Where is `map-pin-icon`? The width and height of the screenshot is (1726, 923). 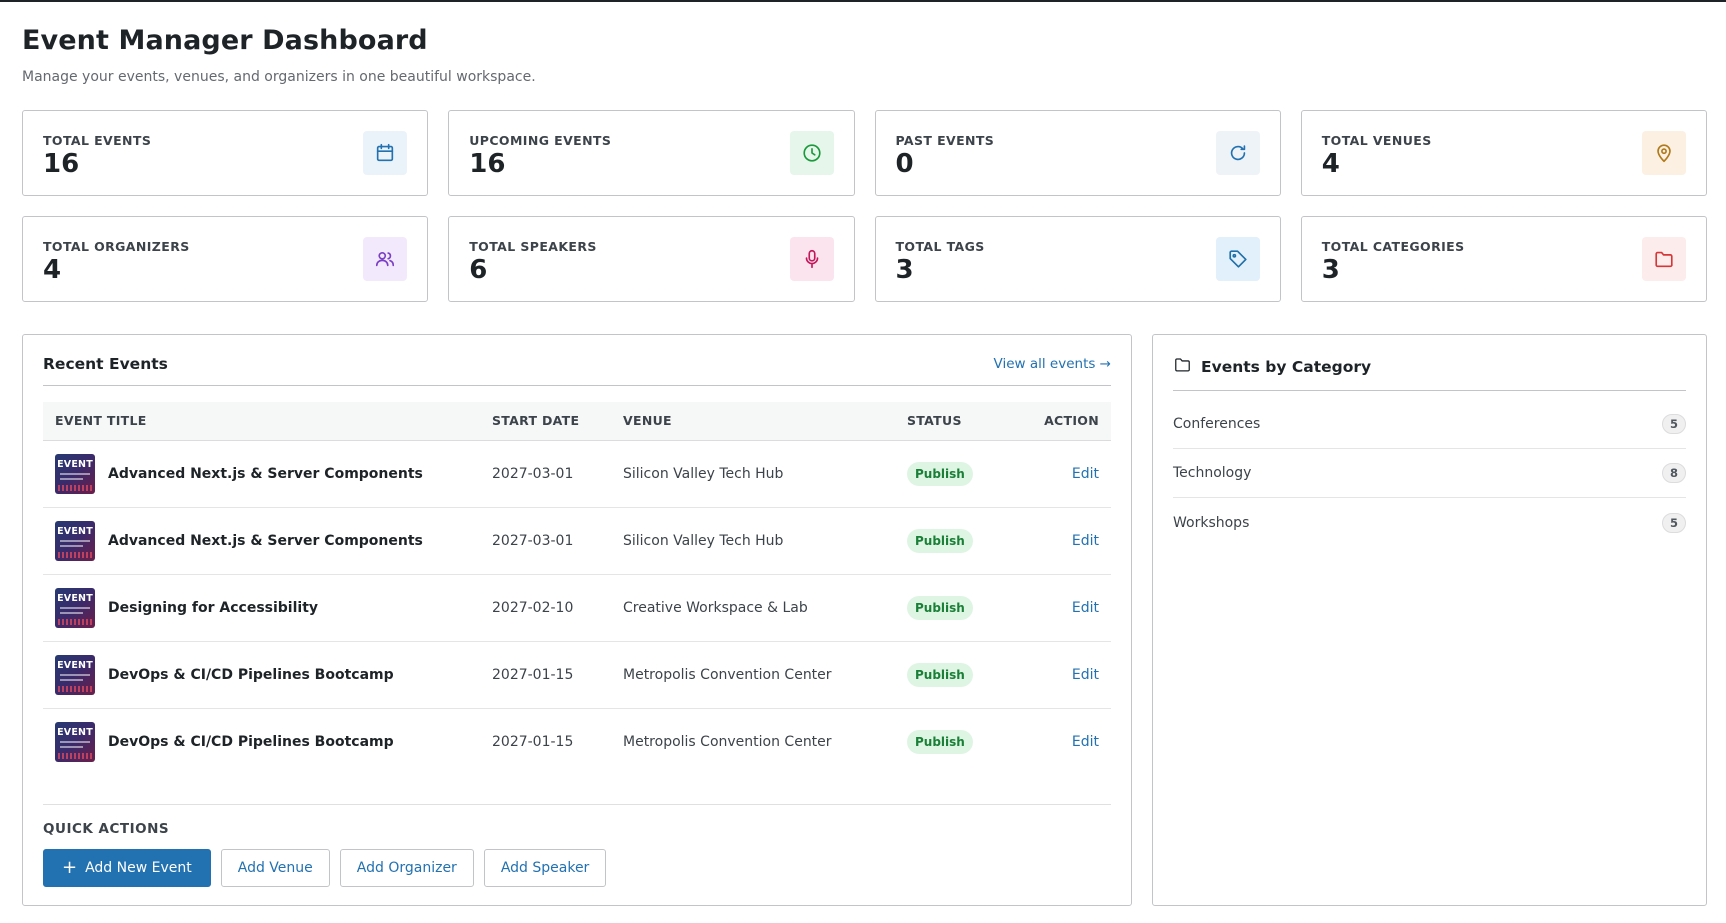
map-pin-icon is located at coordinates (1664, 153).